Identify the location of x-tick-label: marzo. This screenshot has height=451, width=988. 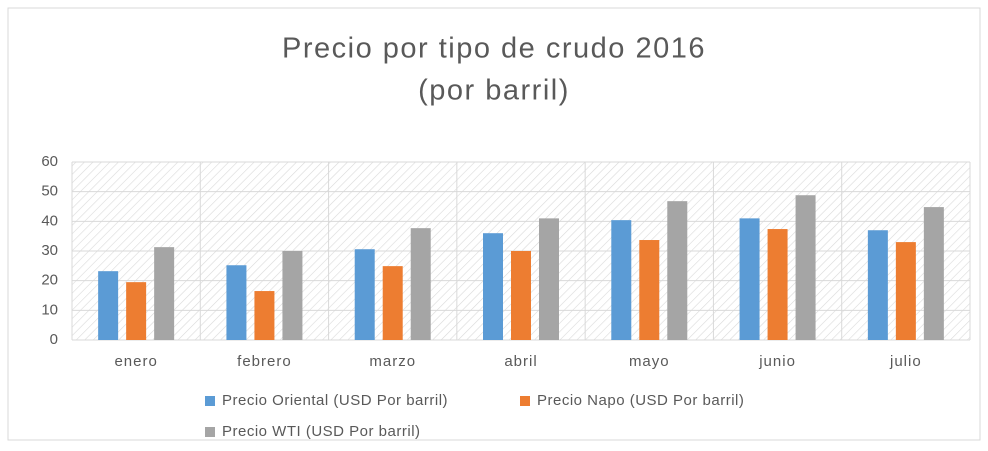
(392, 361).